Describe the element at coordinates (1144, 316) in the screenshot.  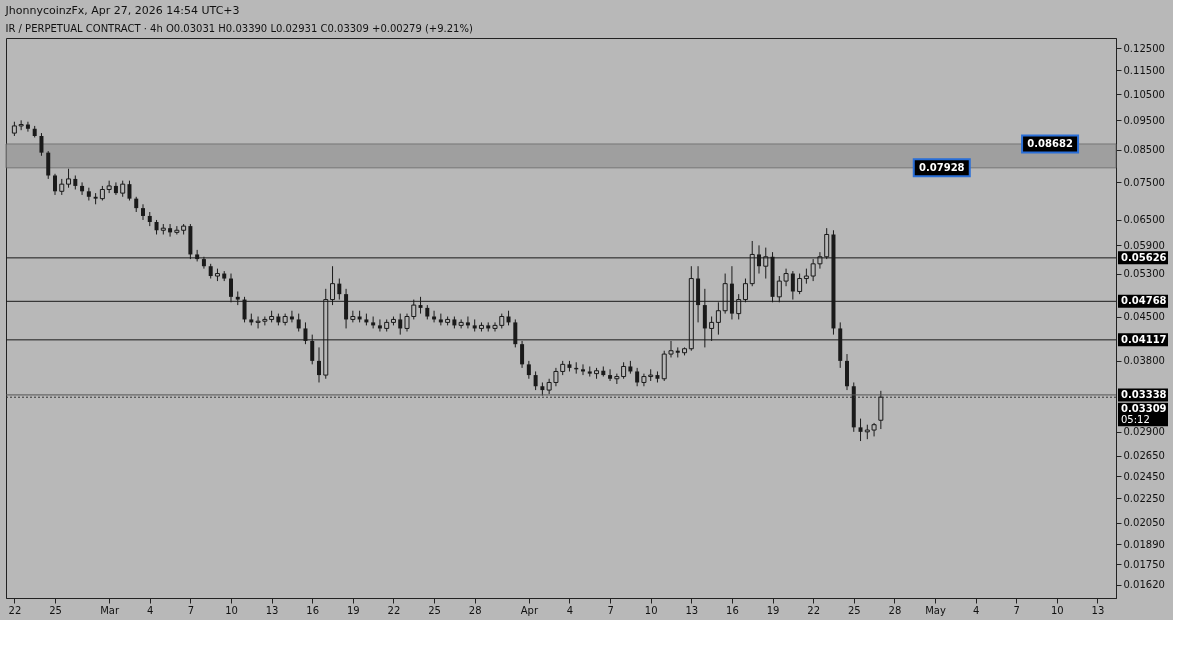
I see `y-tick-label: 0.04500` at that location.